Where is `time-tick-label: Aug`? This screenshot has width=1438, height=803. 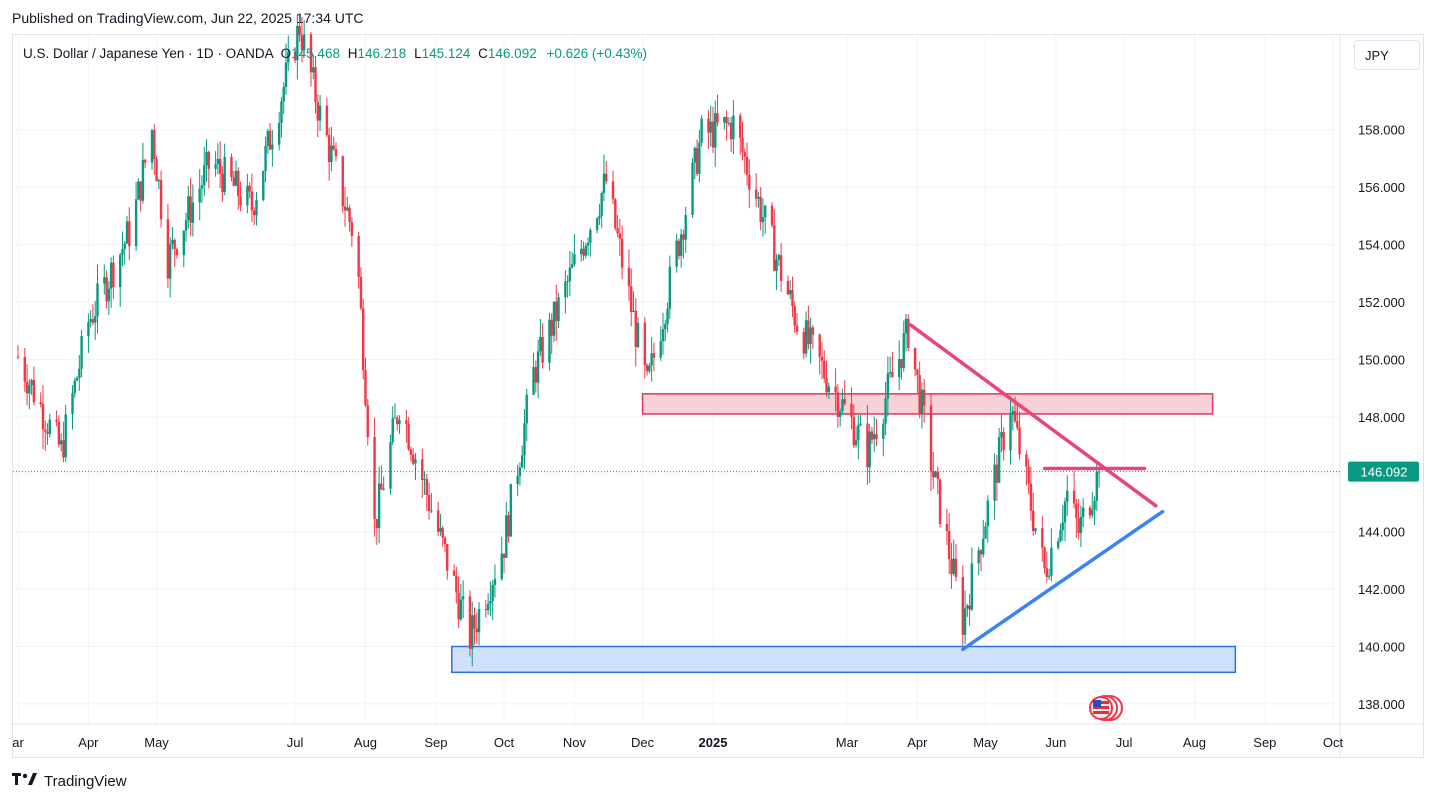
time-tick-label: Aug is located at coordinates (365, 742).